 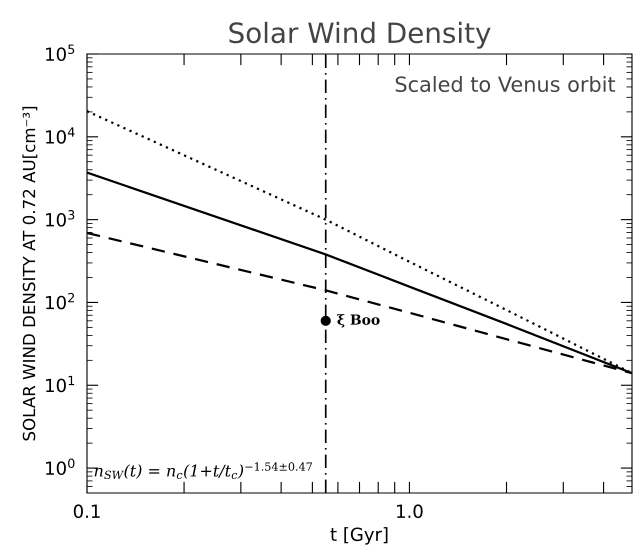 I want to click on annotation: n$_{SW}$(t) = n$_{c}$(1+t/t$_{c}$)$^{−1.54±0.47}$, so click(x=203, y=471).